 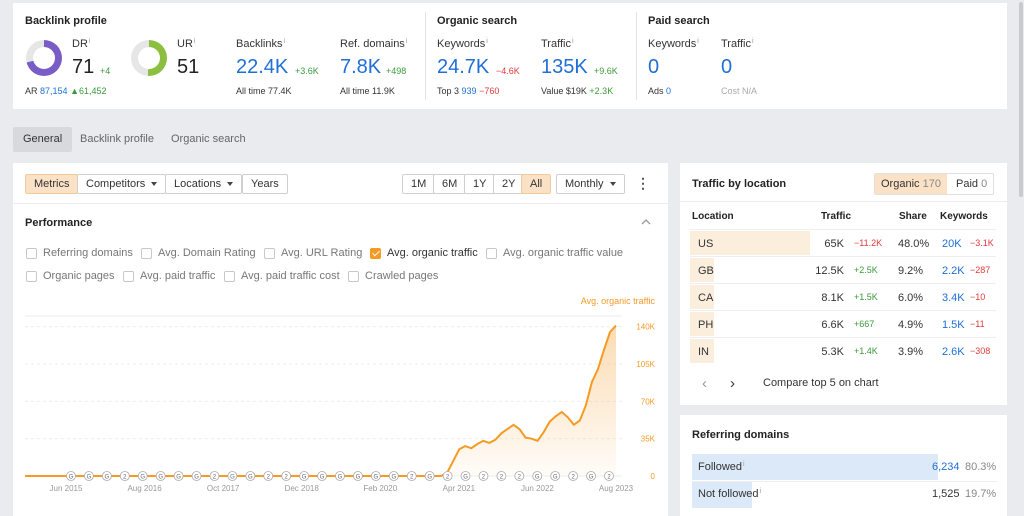 What do you see at coordinates (704, 383) in the screenshot?
I see `prev-page-icon: ‹` at bounding box center [704, 383].